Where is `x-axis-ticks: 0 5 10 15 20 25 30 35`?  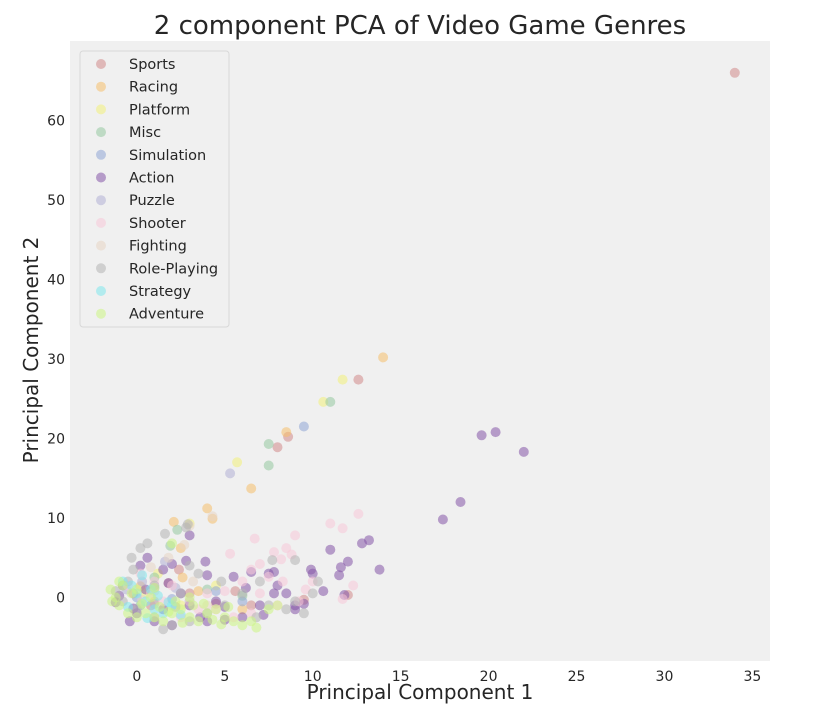
x-axis-ticks: 0 5 10 15 20 25 30 35 is located at coordinates (446, 677).